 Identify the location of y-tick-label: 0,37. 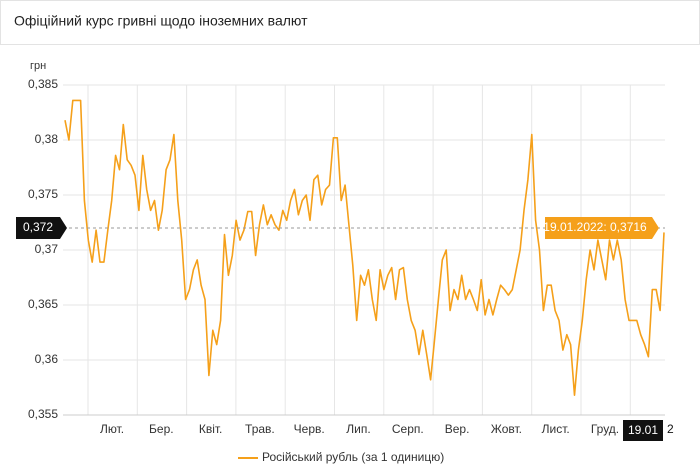
(47, 249).